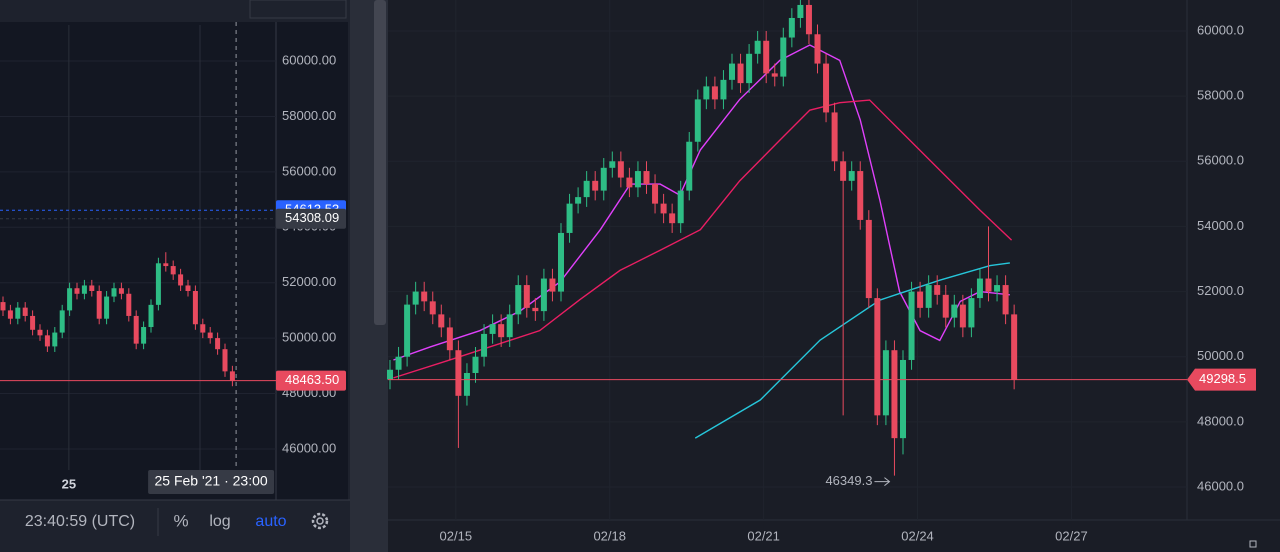 The image size is (1280, 552). I want to click on gear-teeth, so click(320, 521).